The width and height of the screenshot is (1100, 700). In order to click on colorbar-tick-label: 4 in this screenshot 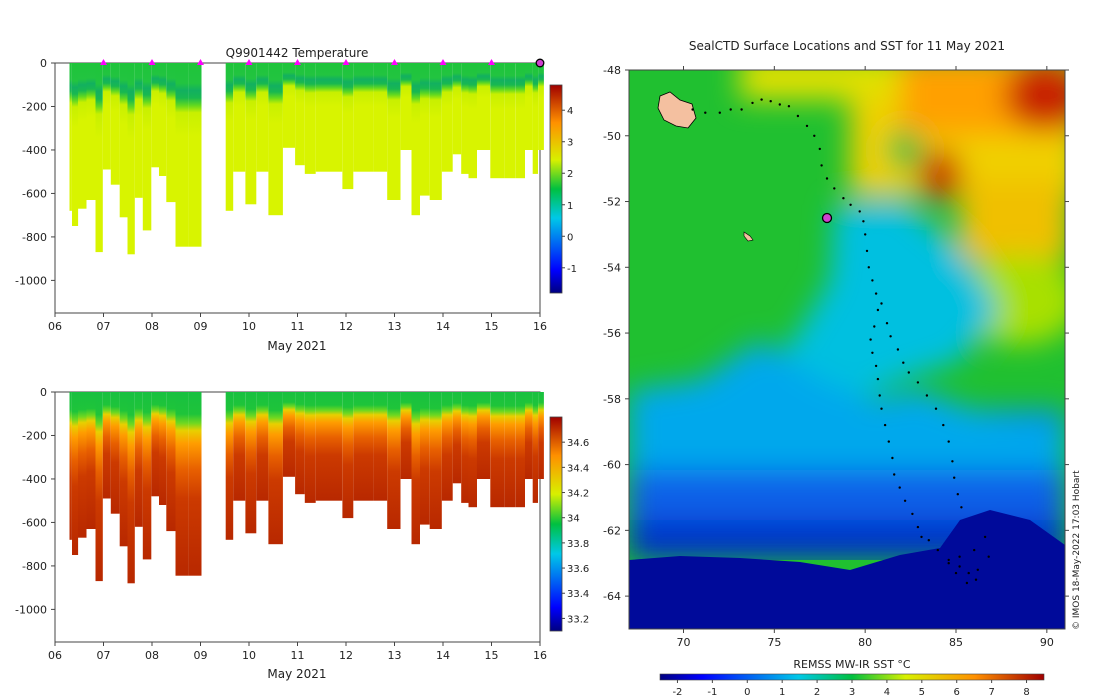, I will do `click(570, 111)`.